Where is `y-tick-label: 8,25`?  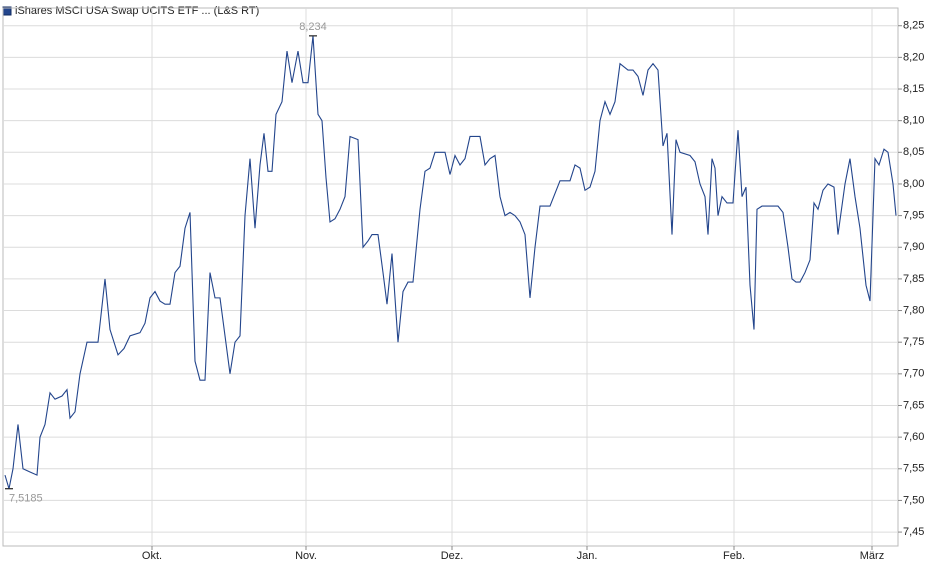 y-tick-label: 8,25 is located at coordinates (913, 26).